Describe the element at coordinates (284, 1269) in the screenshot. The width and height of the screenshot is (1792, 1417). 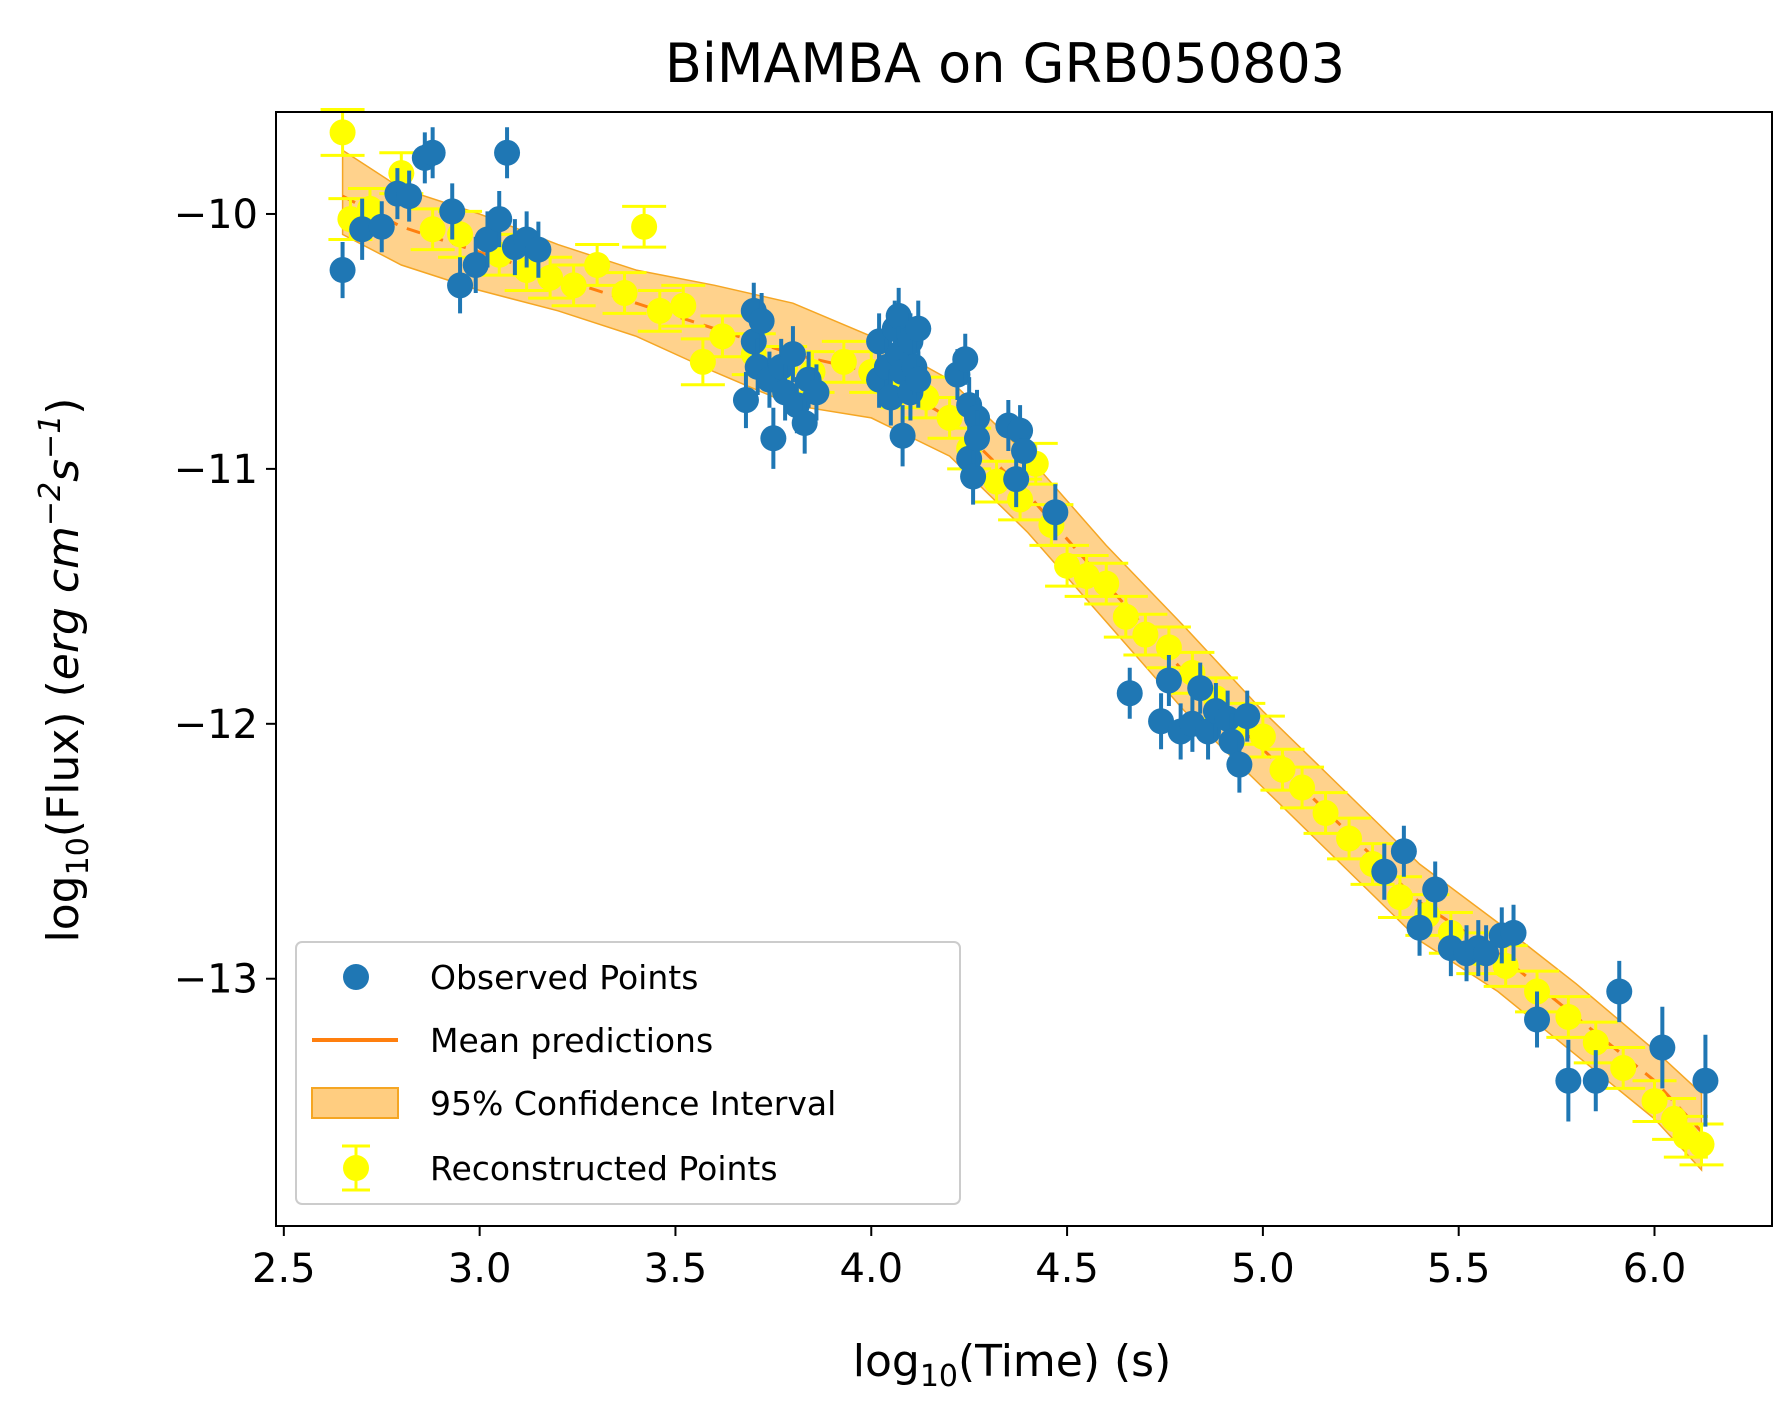
I see `x-tick-label: 2.5` at that location.